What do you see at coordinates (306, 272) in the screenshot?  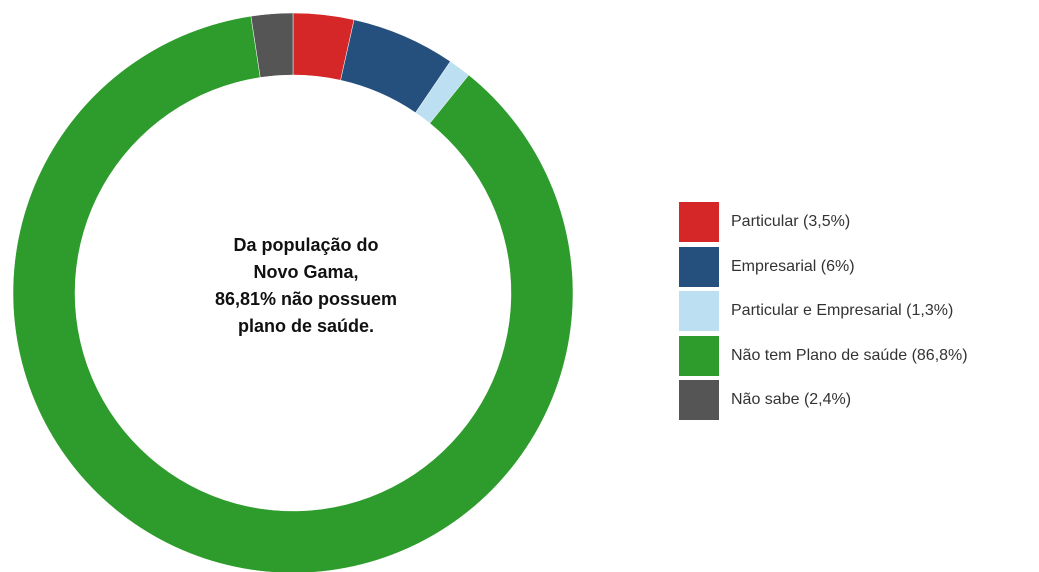 I see `center-line-2: Novo Gama,` at bounding box center [306, 272].